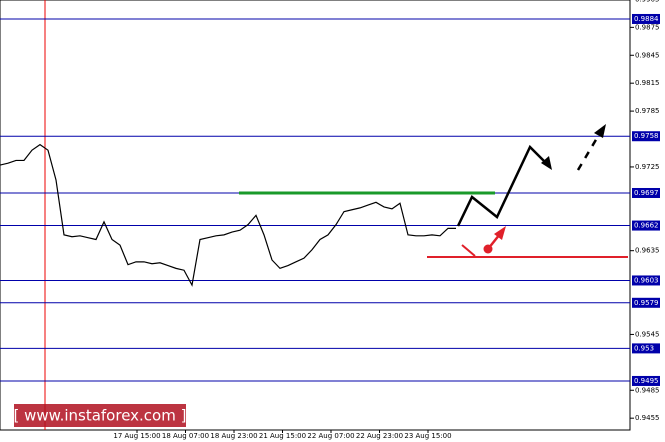  I want to click on level-label: 0.953, so click(644, 348).